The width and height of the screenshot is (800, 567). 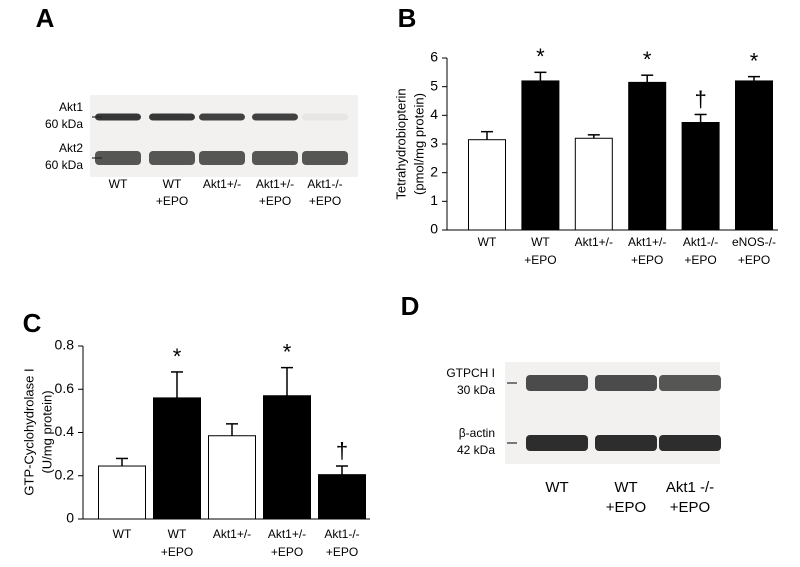 What do you see at coordinates (476, 390) in the screenshot?
I see `band-label: 30 kDa` at bounding box center [476, 390].